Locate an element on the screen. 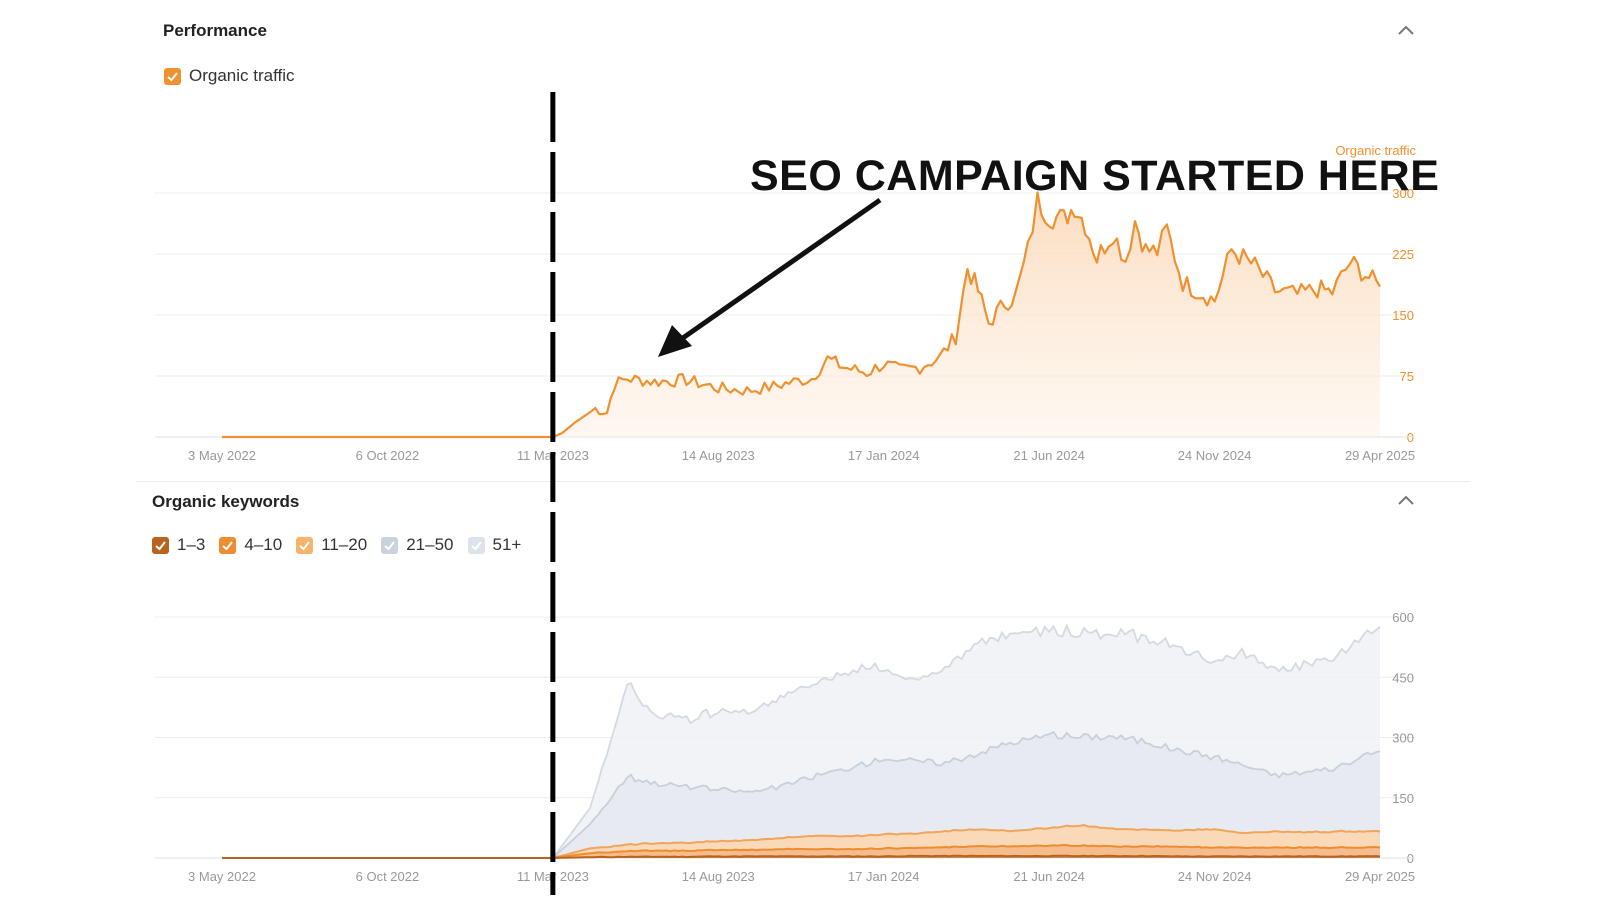  section-divider is located at coordinates (803, 481).